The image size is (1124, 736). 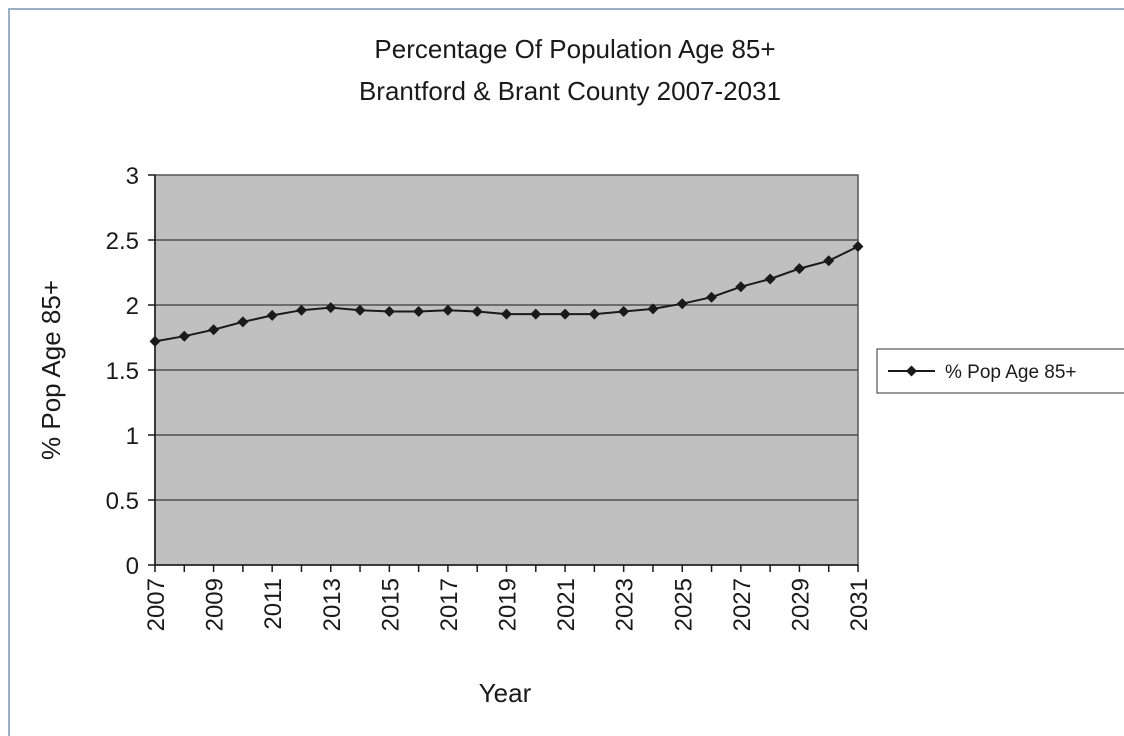 What do you see at coordinates (184, 336) in the screenshot?
I see `data-point-2008` at bounding box center [184, 336].